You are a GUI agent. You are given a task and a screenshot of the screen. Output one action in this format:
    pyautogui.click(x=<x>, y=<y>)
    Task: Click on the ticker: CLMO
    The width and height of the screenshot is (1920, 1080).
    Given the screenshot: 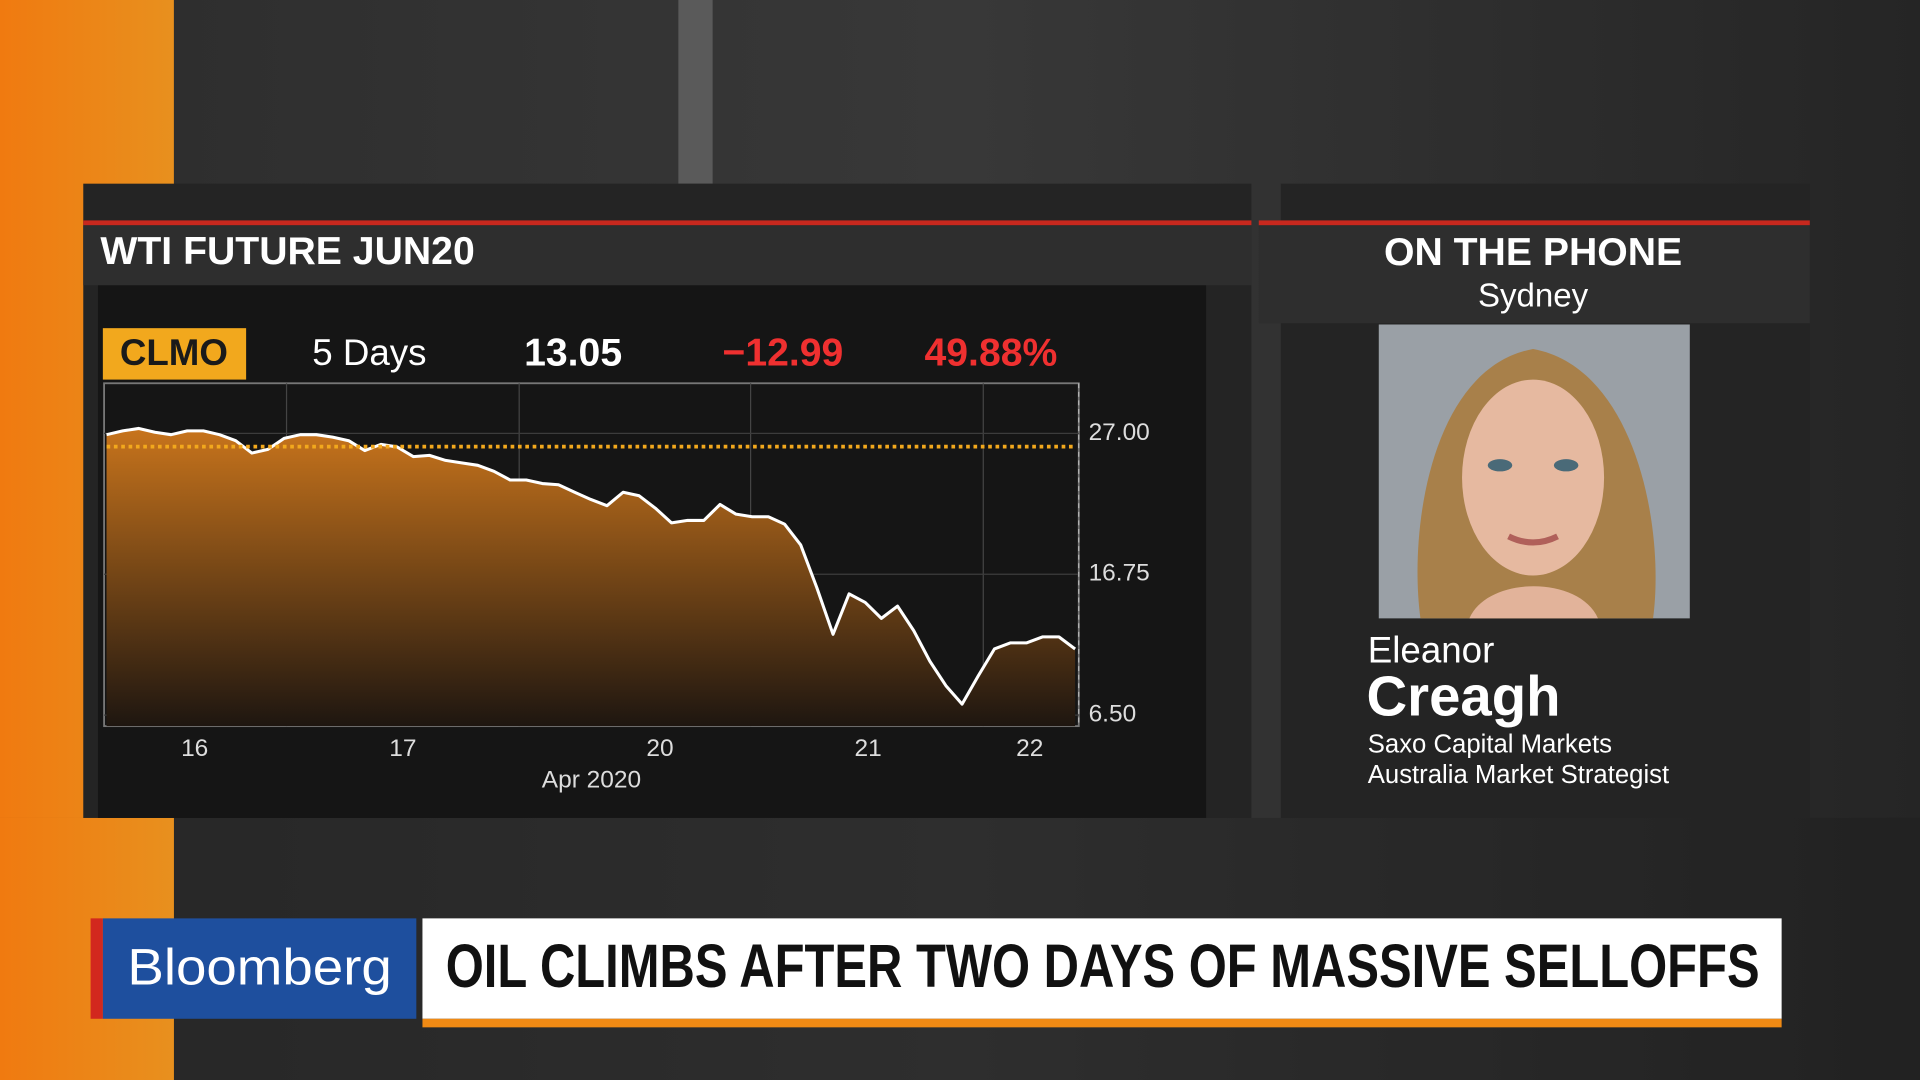 What is the action you would take?
    pyautogui.click(x=174, y=352)
    